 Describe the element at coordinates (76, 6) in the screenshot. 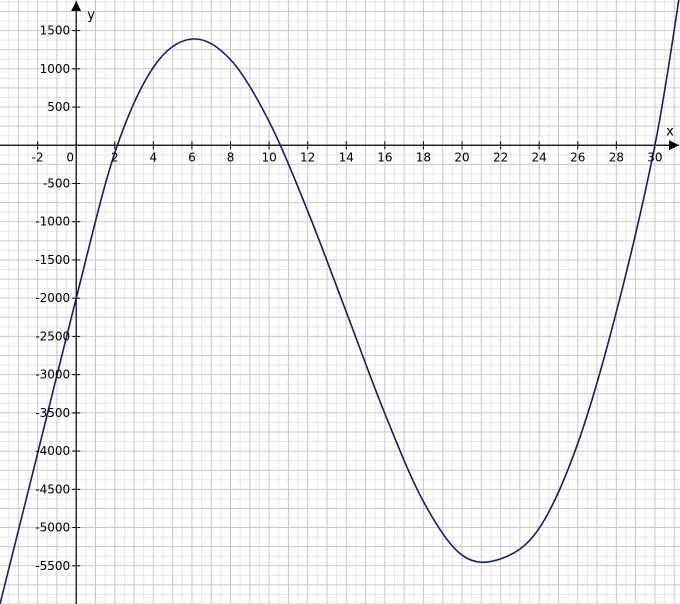

I see `y-axis-arrow` at that location.